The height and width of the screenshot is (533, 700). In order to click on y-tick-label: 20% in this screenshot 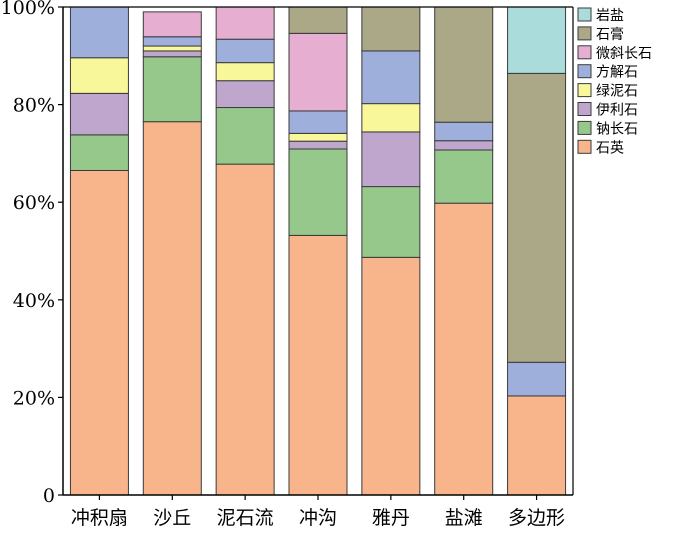, I will do `click(34, 398)`.